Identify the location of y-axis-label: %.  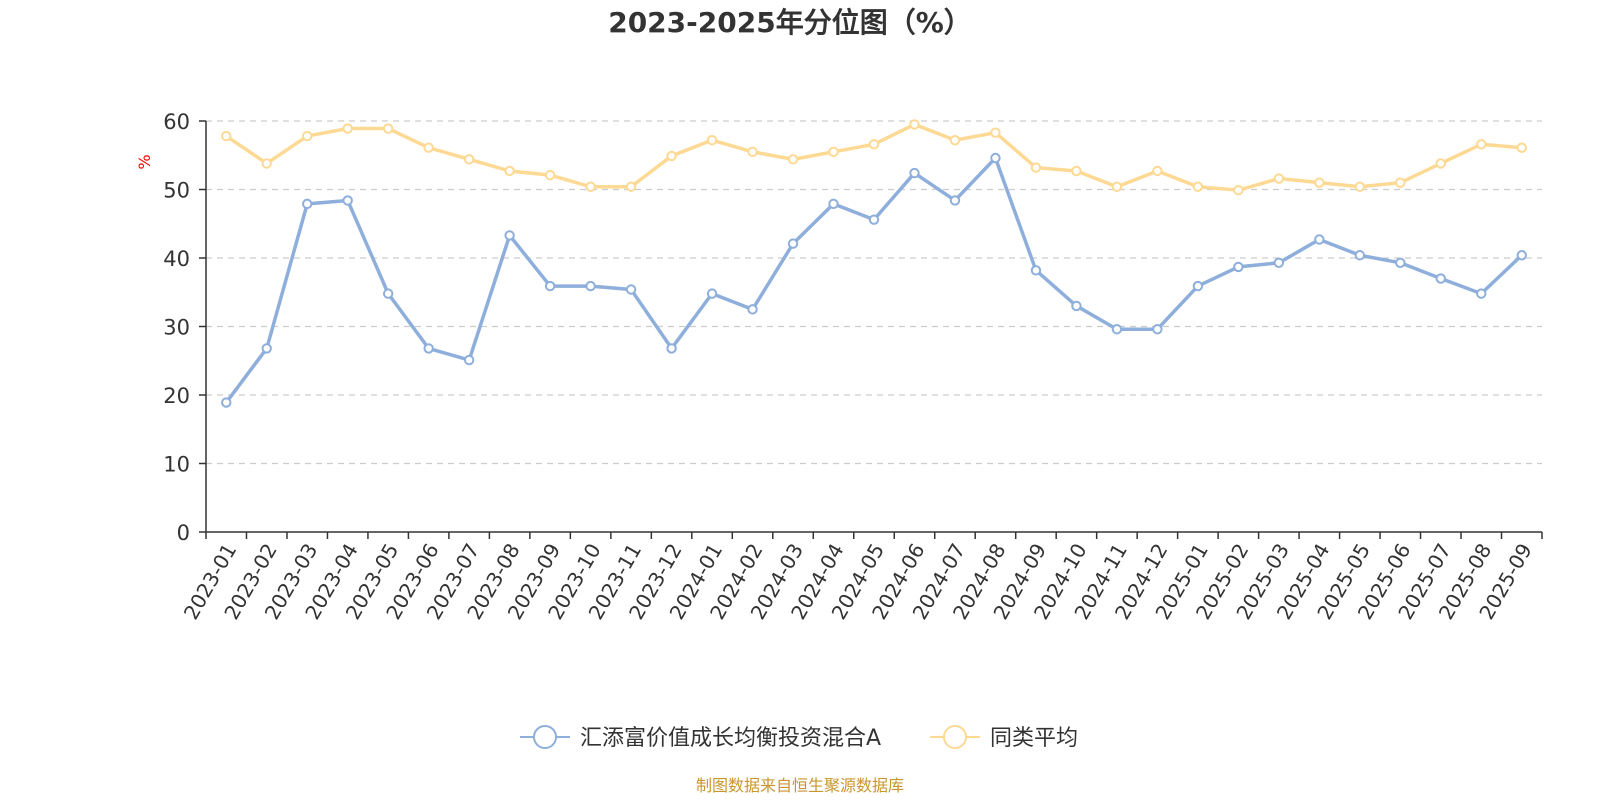
(144, 161).